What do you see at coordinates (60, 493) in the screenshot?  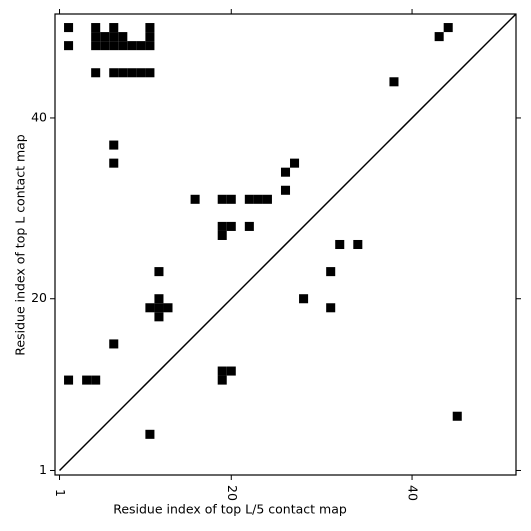 I see `x-tick-label: 1` at bounding box center [60, 493].